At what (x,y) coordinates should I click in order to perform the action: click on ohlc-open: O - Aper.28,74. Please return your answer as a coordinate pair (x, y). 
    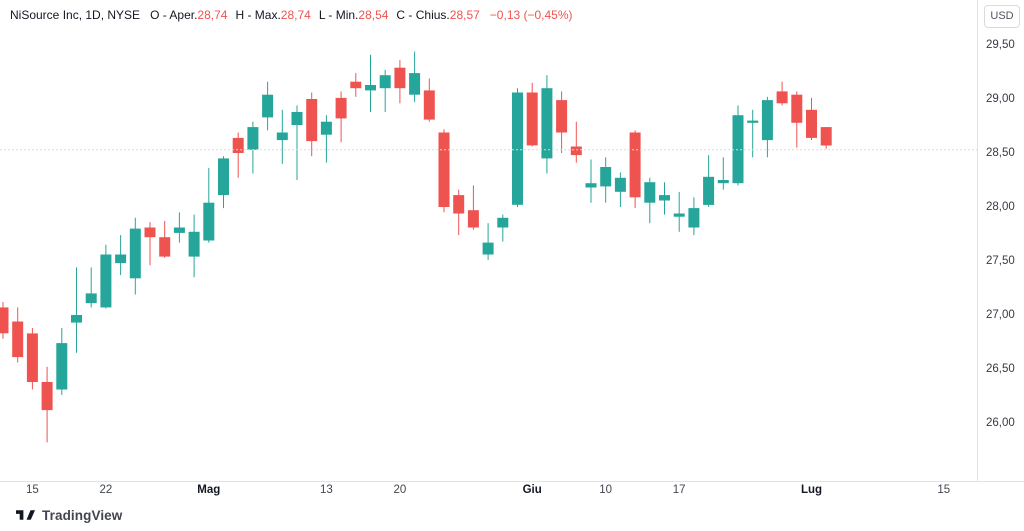
    Looking at the image, I should click on (189, 15).